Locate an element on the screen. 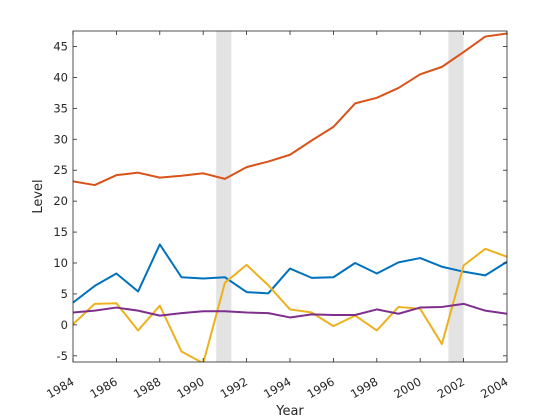 This screenshot has width=560, height=420. x-tick-label: 1988 is located at coordinates (147, 387).